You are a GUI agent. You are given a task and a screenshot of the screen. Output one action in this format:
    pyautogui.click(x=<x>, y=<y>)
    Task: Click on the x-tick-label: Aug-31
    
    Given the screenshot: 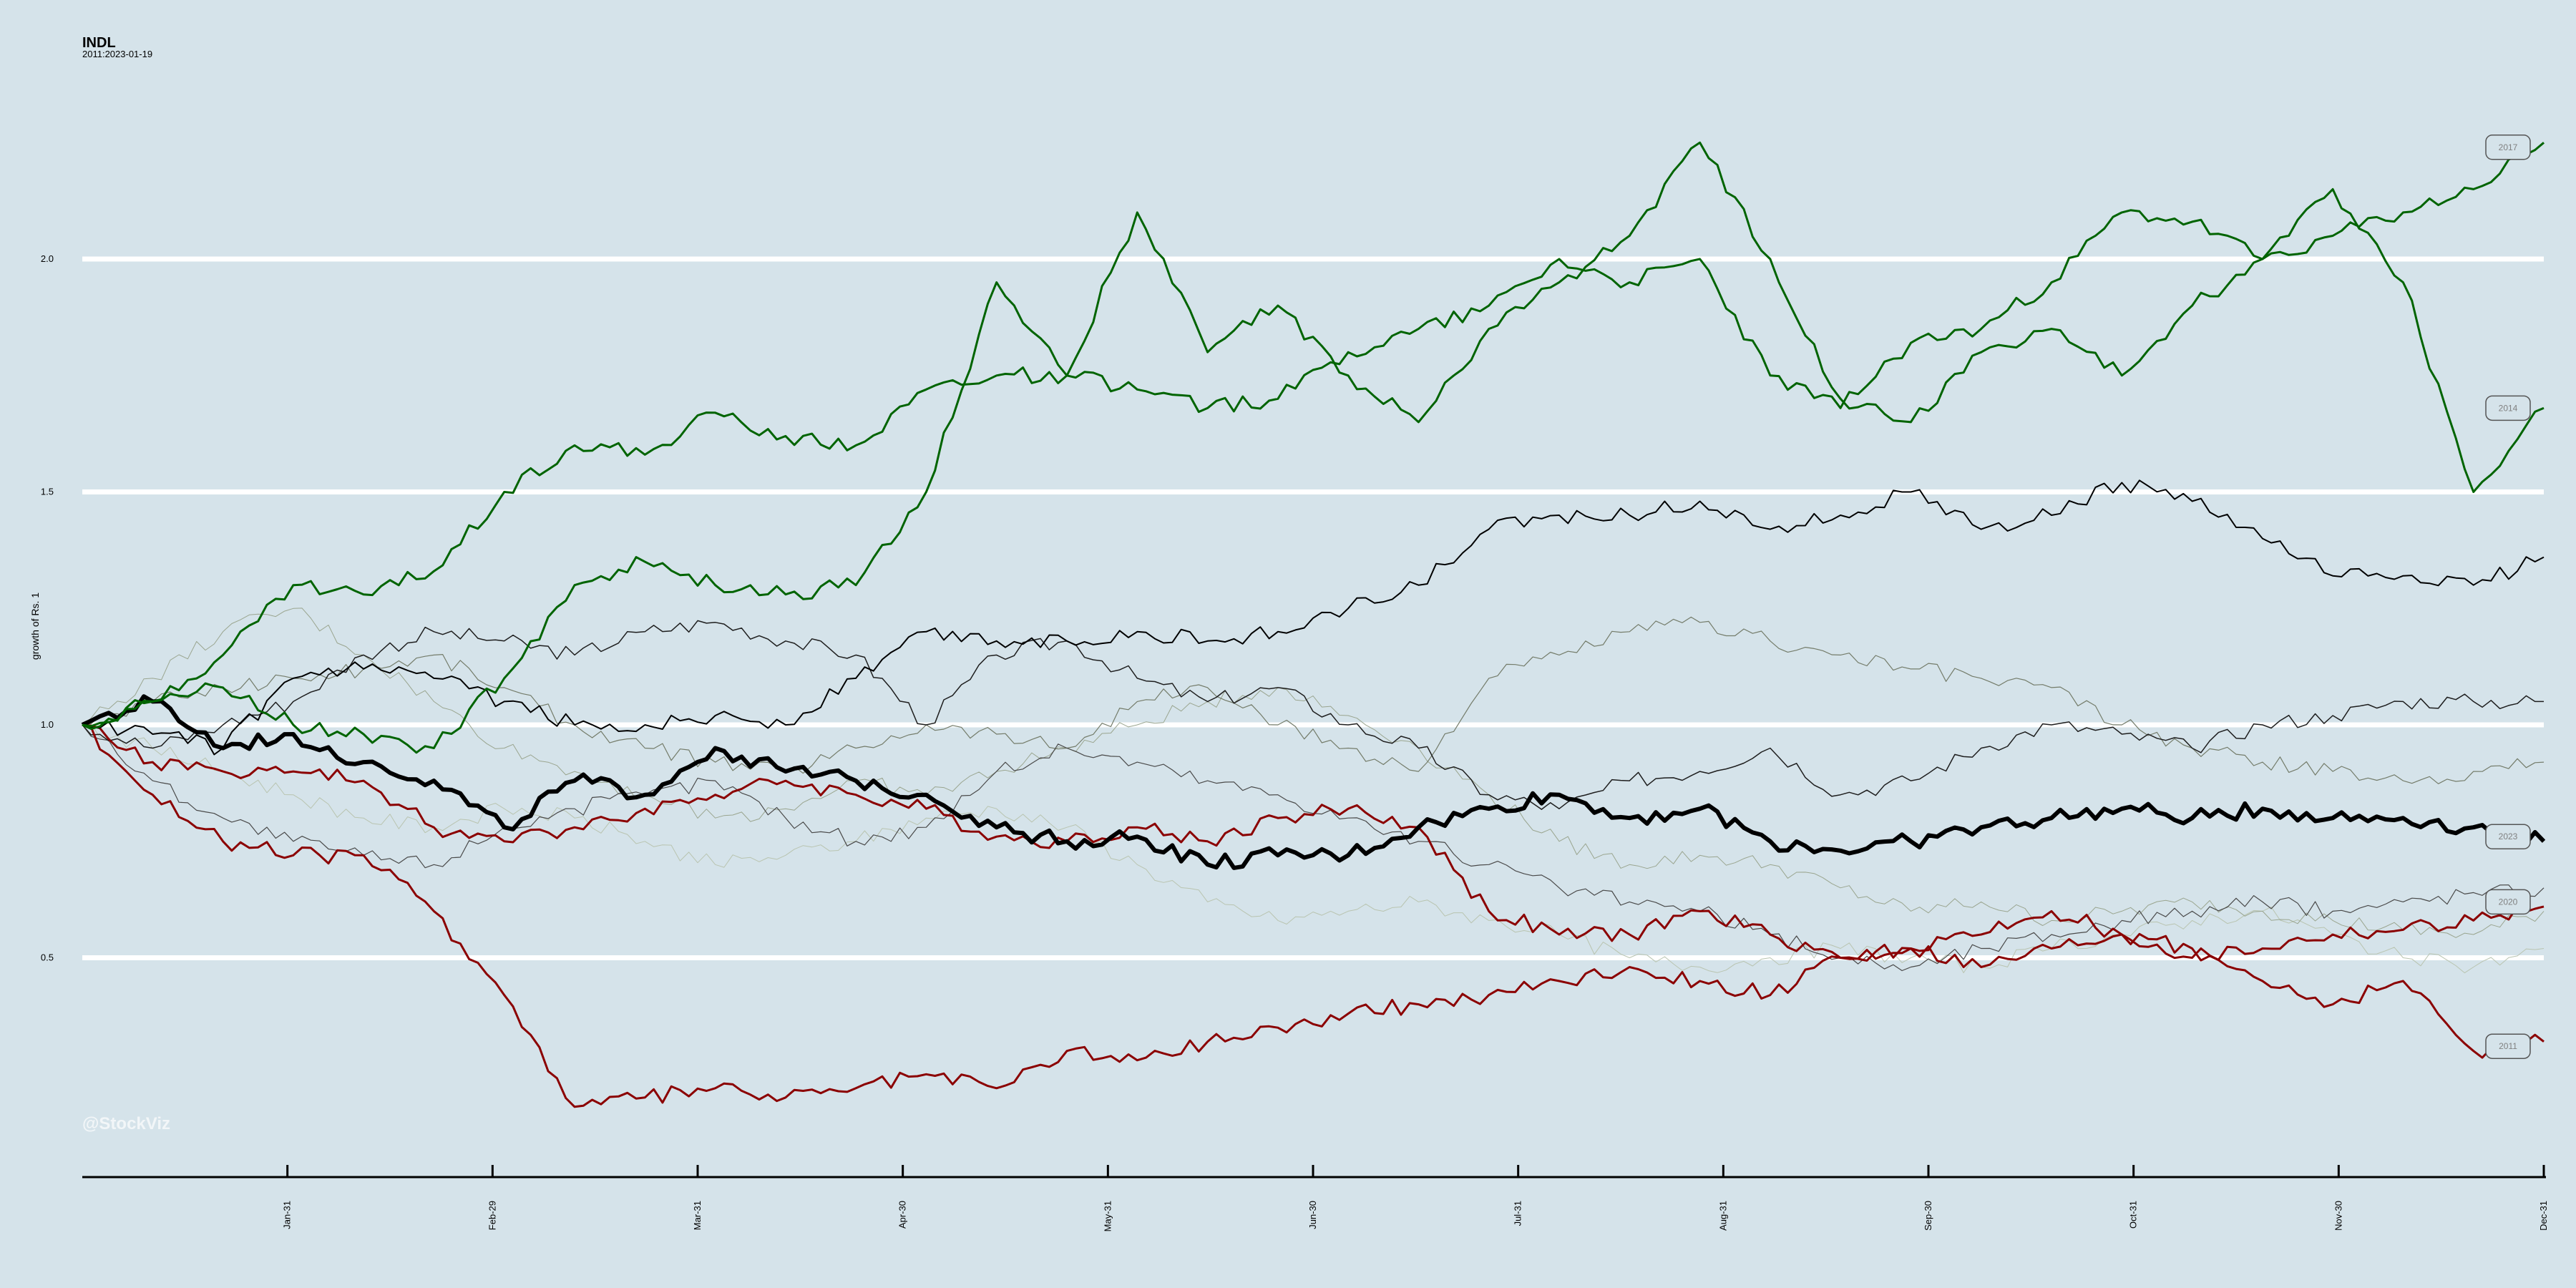 What is the action you would take?
    pyautogui.click(x=1722, y=1216)
    